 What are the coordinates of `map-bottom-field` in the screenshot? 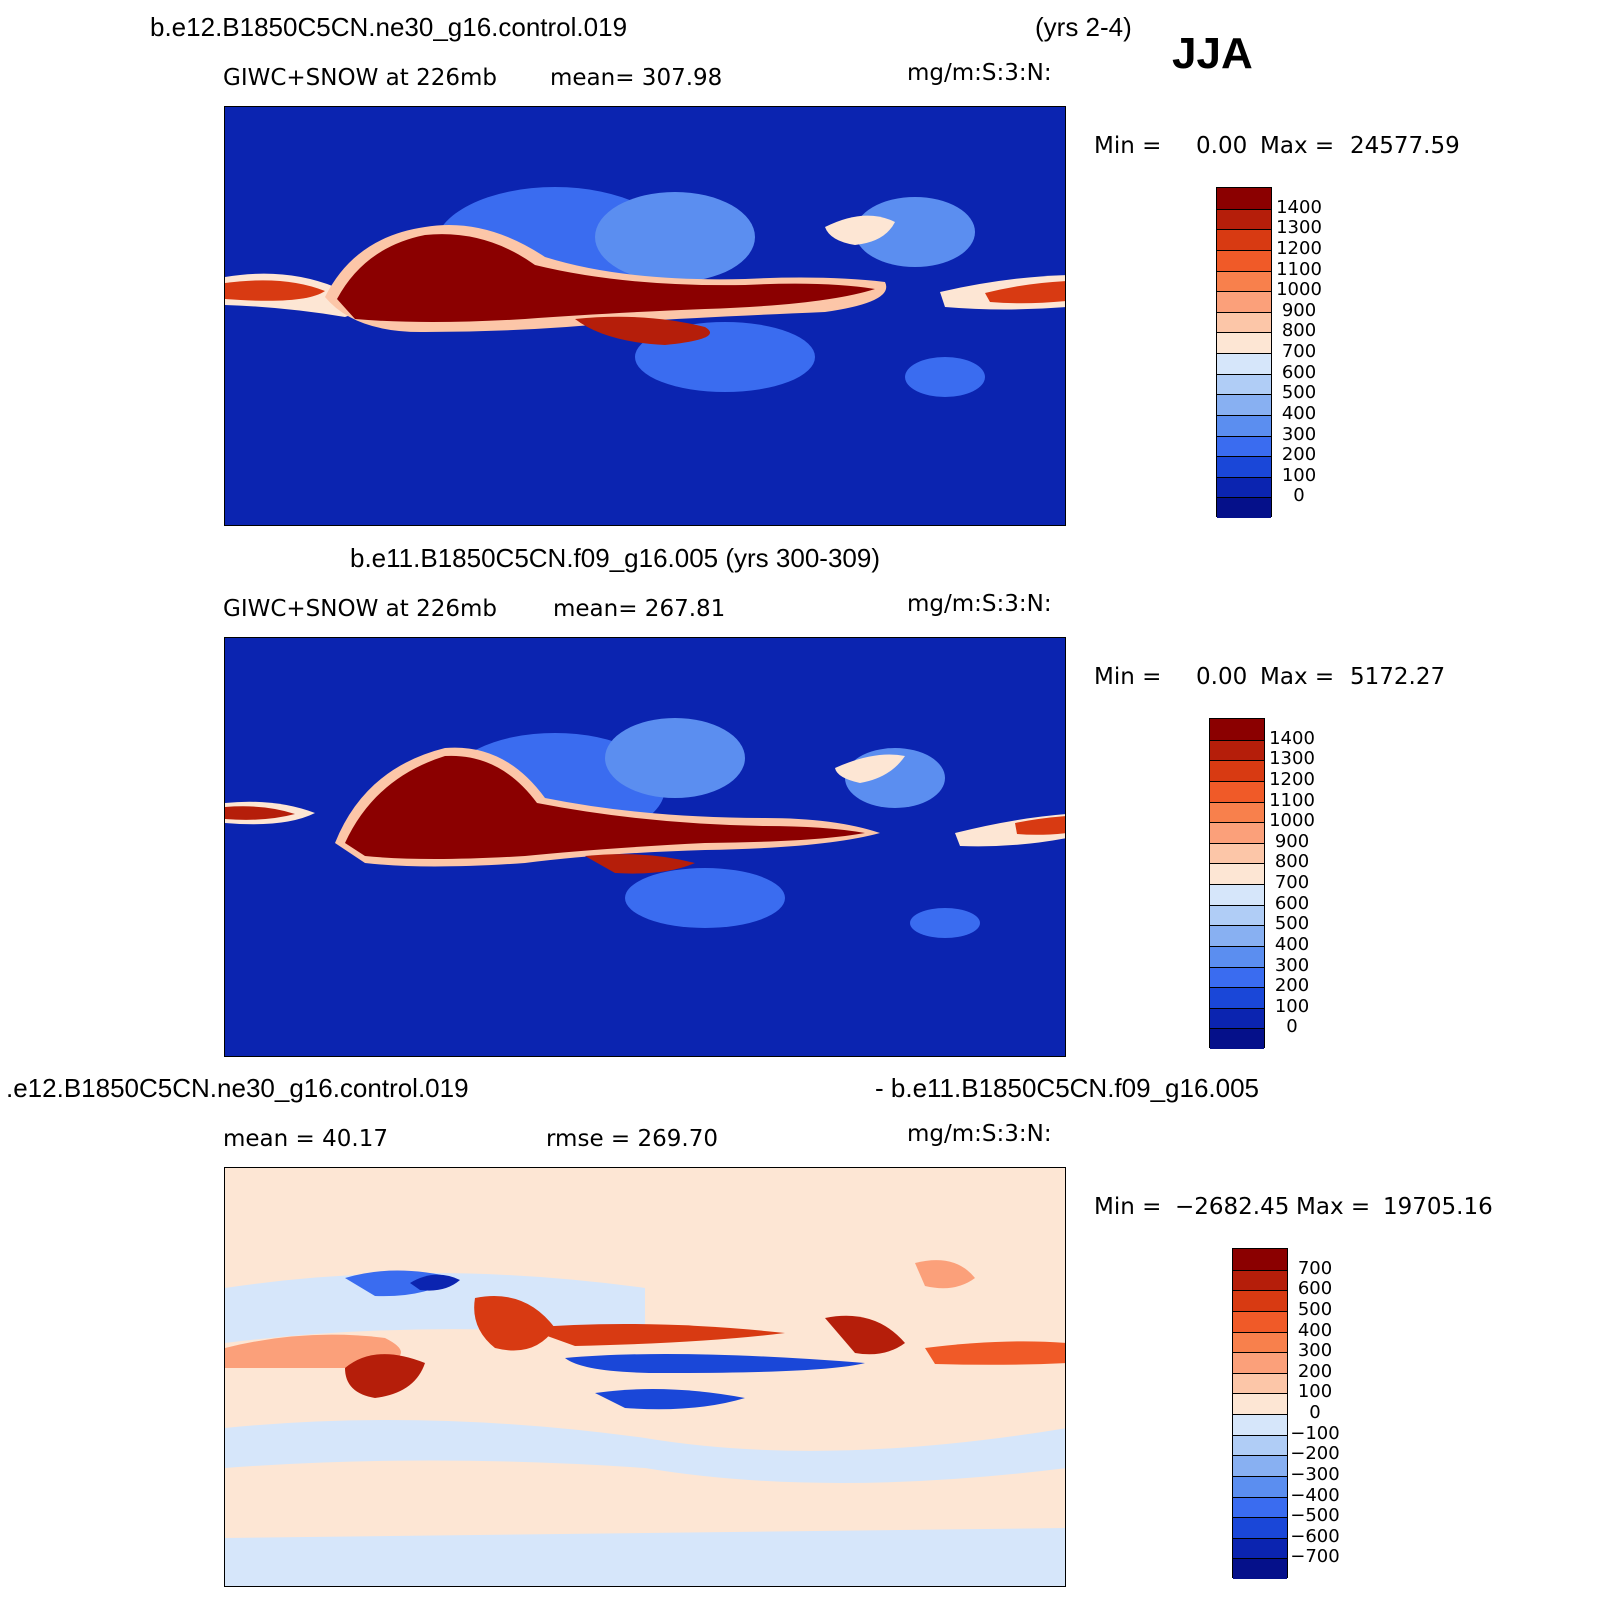 It's located at (645, 1377).